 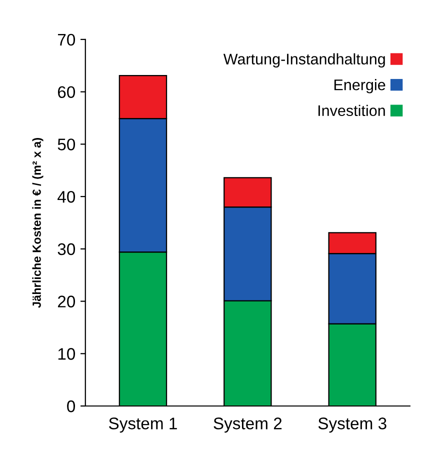 What do you see at coordinates (67, 92) in the screenshot?
I see `y-tick-label: 60` at bounding box center [67, 92].